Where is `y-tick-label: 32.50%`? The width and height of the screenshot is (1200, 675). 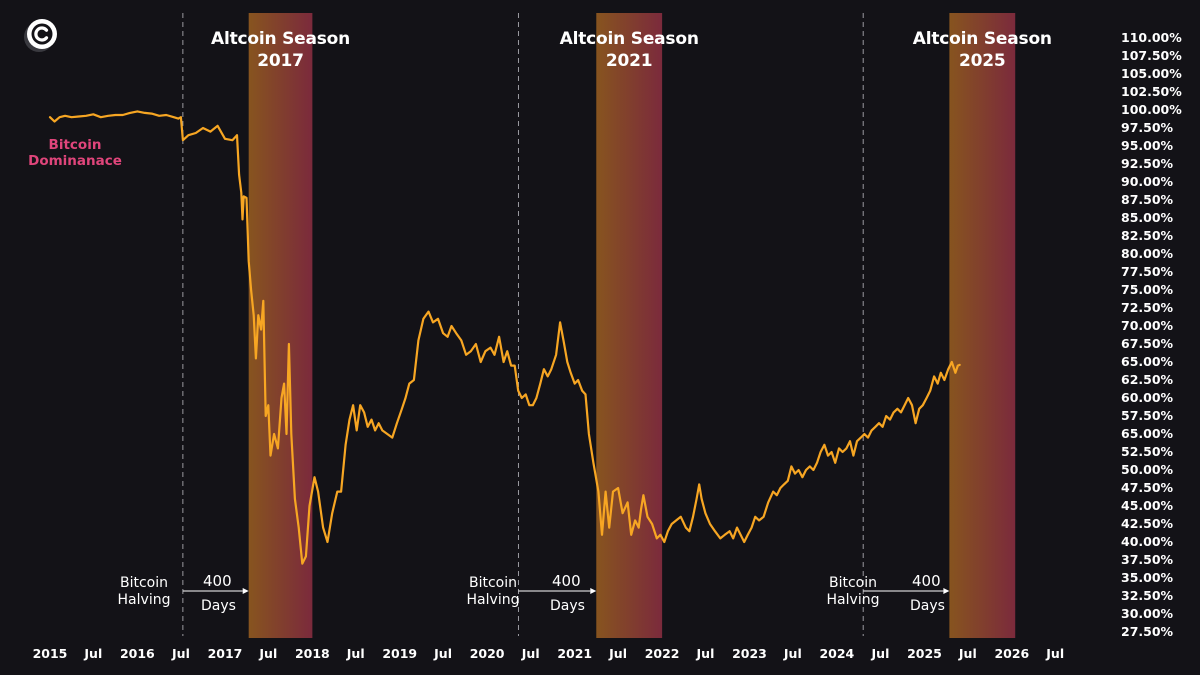
y-tick-label: 32.50% is located at coordinates (1147, 595).